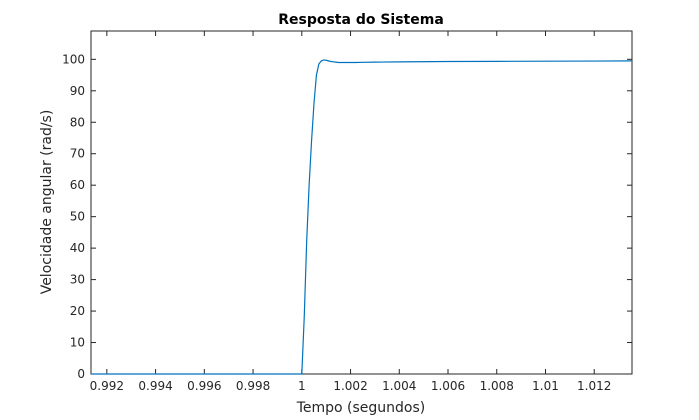  Describe the element at coordinates (350, 386) in the screenshot. I see `x-tick-label: 1.002` at that location.